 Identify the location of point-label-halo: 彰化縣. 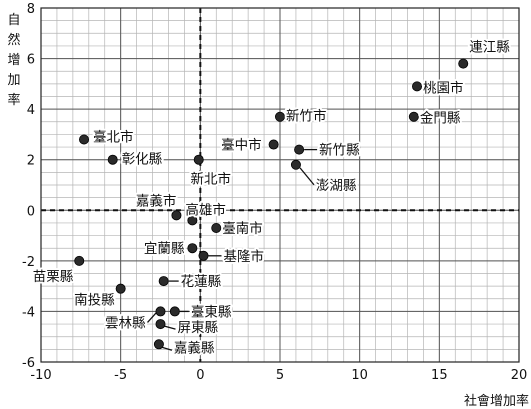
(142, 159).